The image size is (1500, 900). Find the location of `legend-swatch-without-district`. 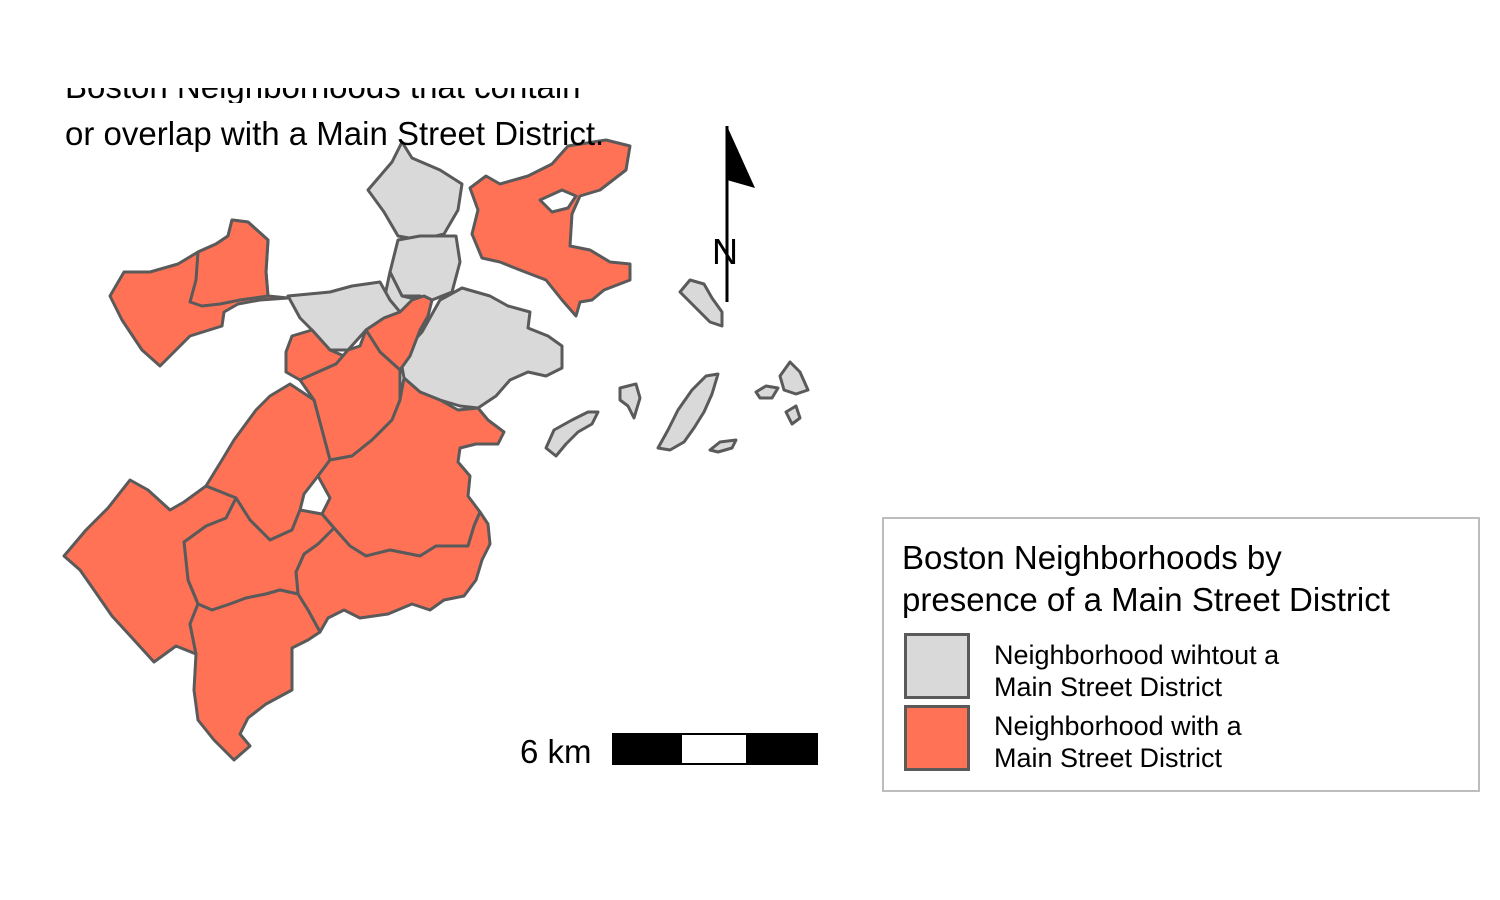

legend-swatch-without-district is located at coordinates (937, 666).